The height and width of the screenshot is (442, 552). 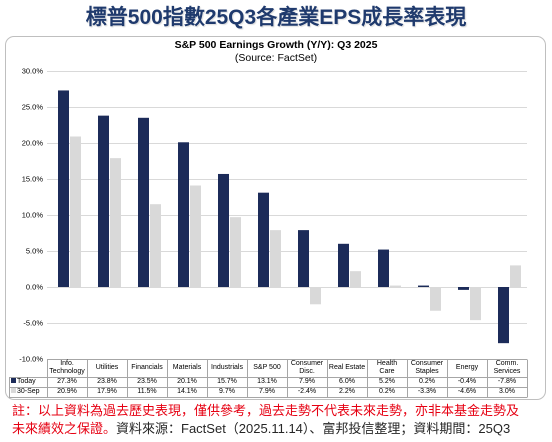 I want to click on table-value-30-sep-health-care: 0.2%, so click(x=387, y=391).